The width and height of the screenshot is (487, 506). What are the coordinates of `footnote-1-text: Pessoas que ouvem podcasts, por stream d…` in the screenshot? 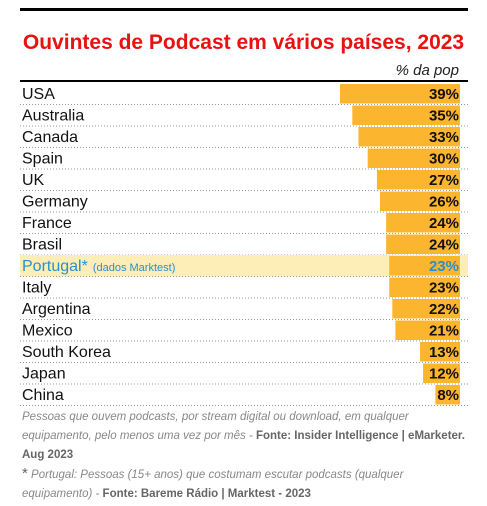 It's located at (215, 426).